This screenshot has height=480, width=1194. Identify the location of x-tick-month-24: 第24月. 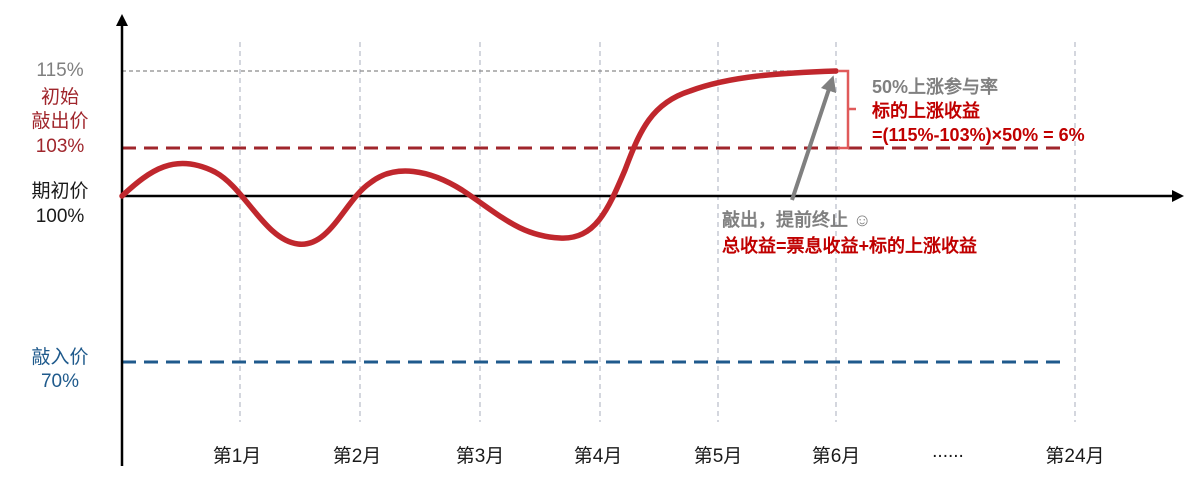
(1075, 456).